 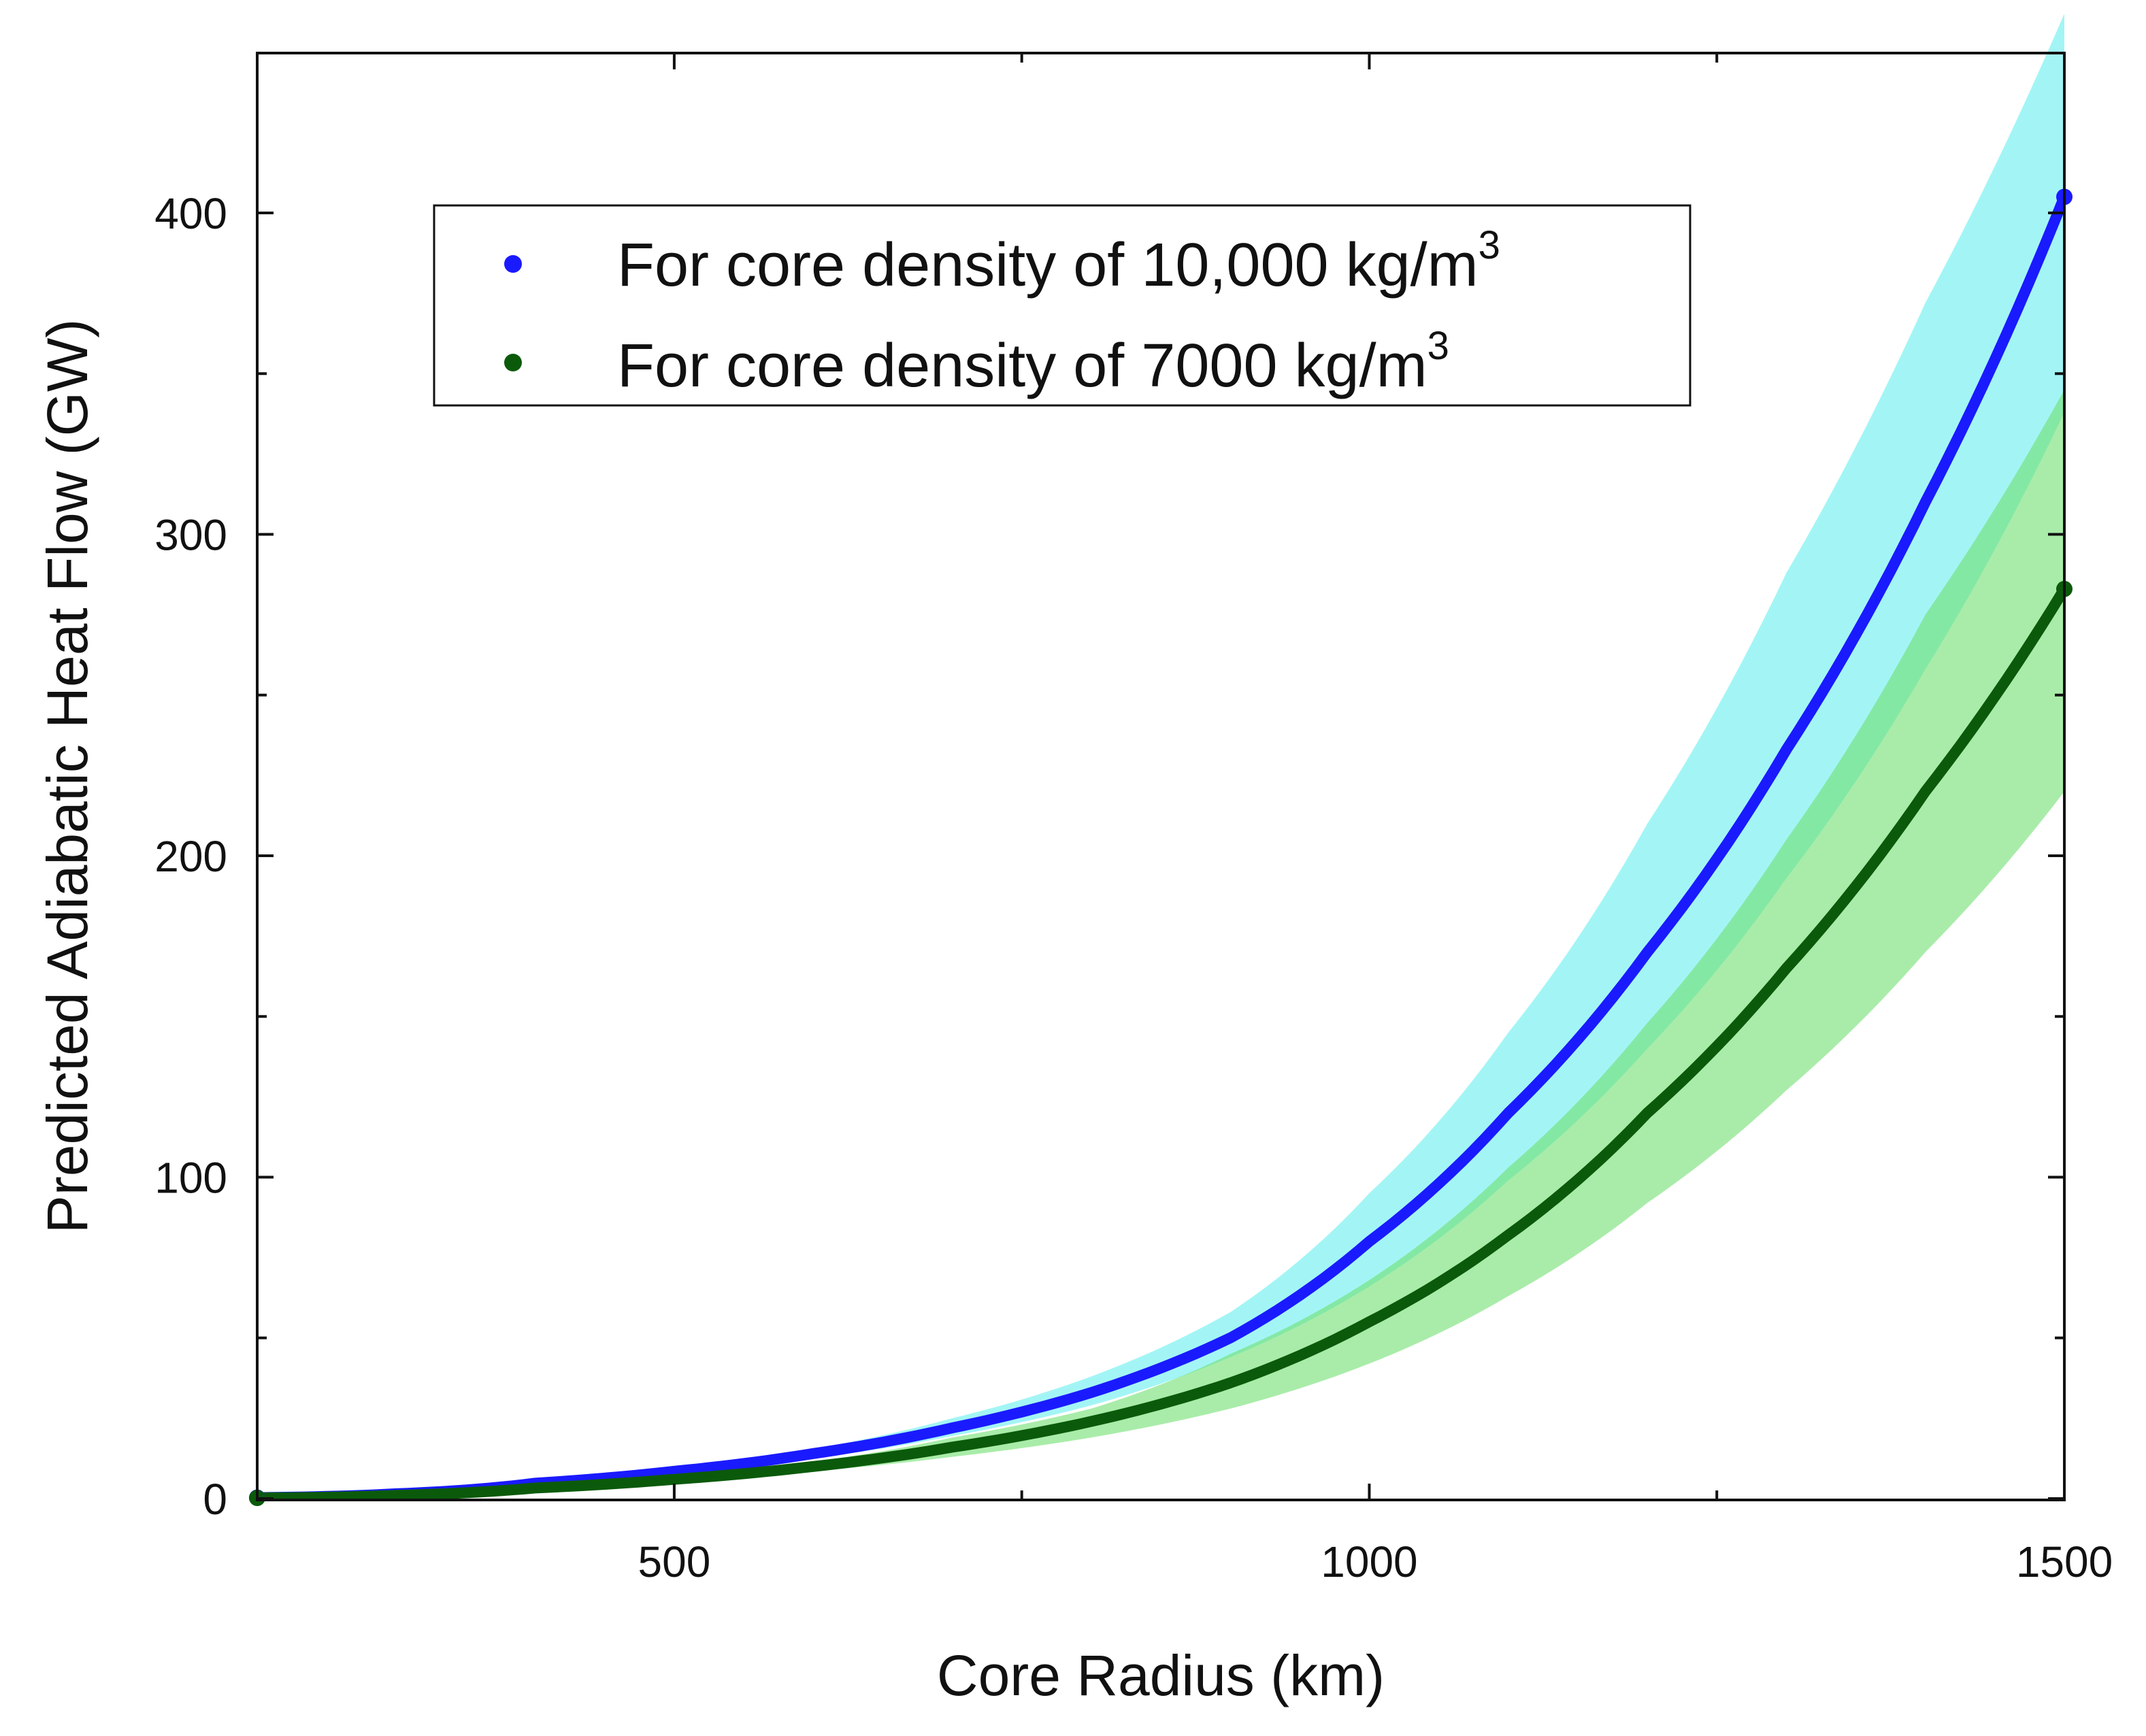 What do you see at coordinates (190, 535) in the screenshot?
I see `y-tick-label: 300` at bounding box center [190, 535].